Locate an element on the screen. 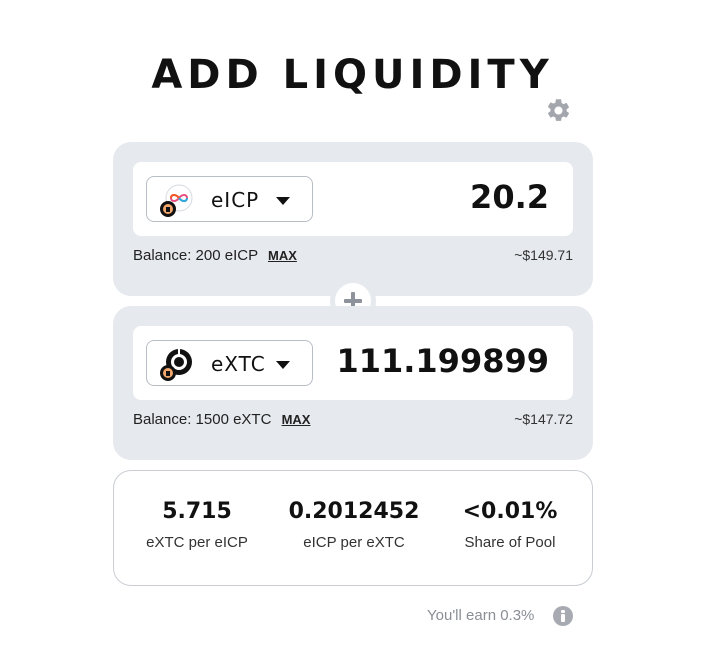  info-icon is located at coordinates (563, 616).